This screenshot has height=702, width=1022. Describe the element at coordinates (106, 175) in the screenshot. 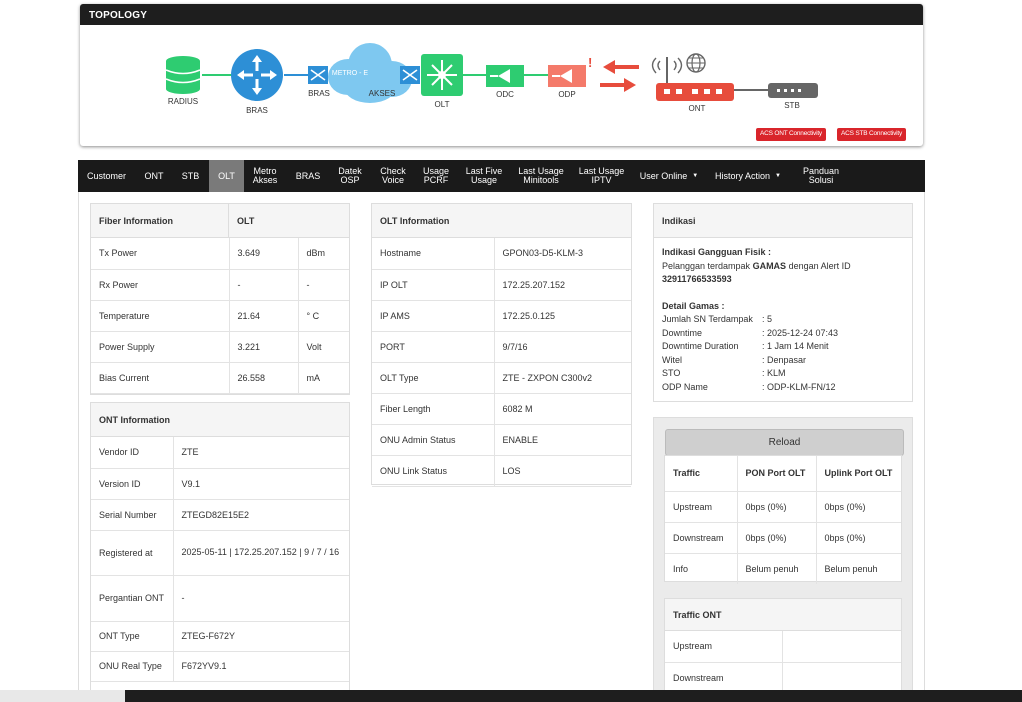

I see `tab-customer: Customer` at that location.